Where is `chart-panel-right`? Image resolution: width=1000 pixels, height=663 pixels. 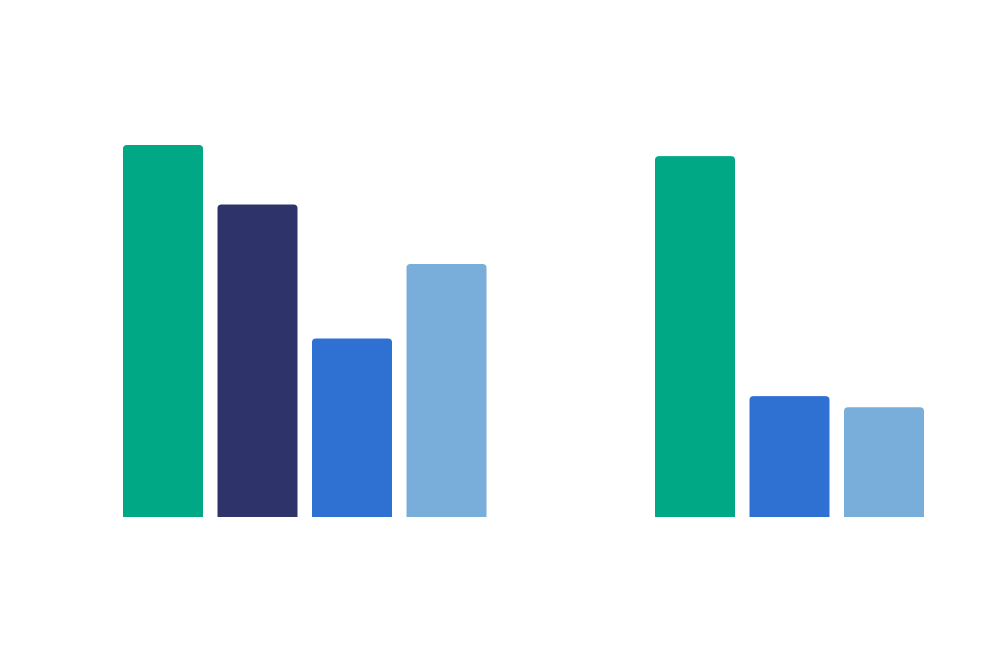 chart-panel-right is located at coordinates (789, 336).